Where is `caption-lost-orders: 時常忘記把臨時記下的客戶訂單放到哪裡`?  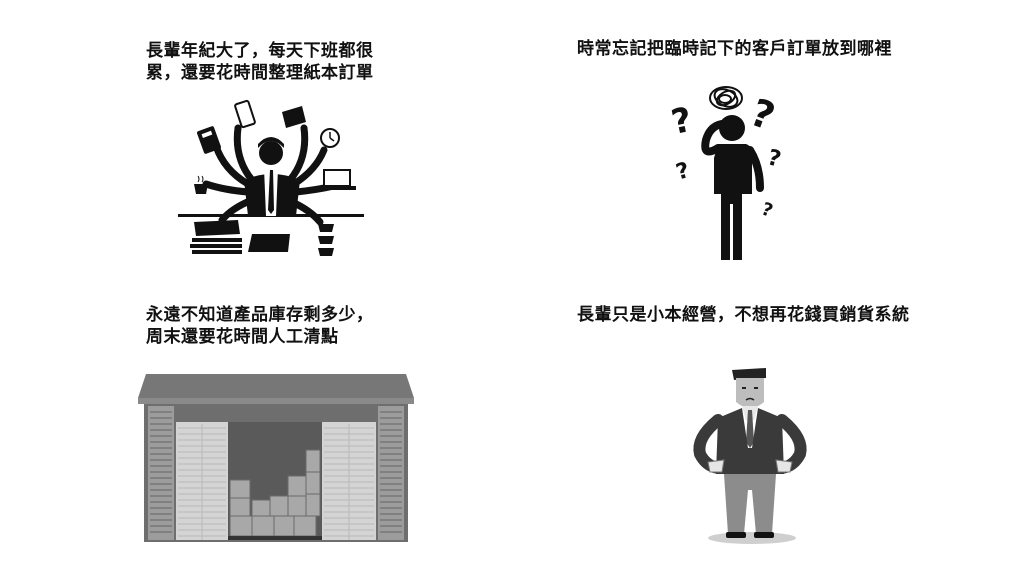
caption-lost-orders: 時常忘記把臨時記下的客戶訂單放到哪裡 is located at coordinates (734, 49).